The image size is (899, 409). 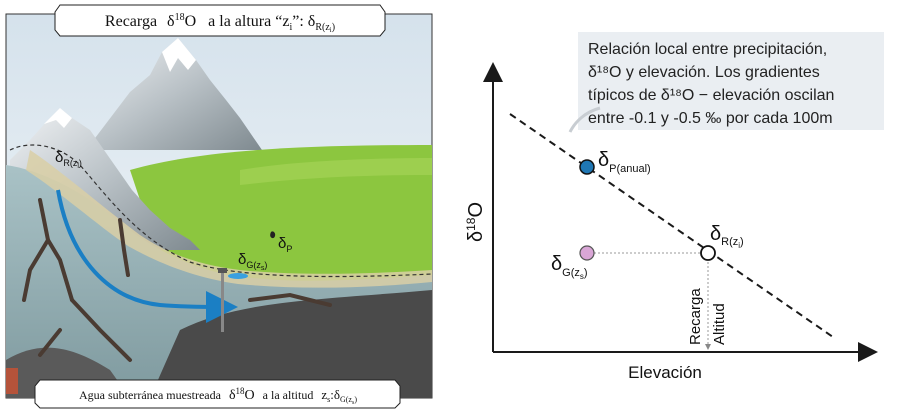 What do you see at coordinates (665, 372) in the screenshot?
I see `x-axis-label: Elevación` at bounding box center [665, 372].